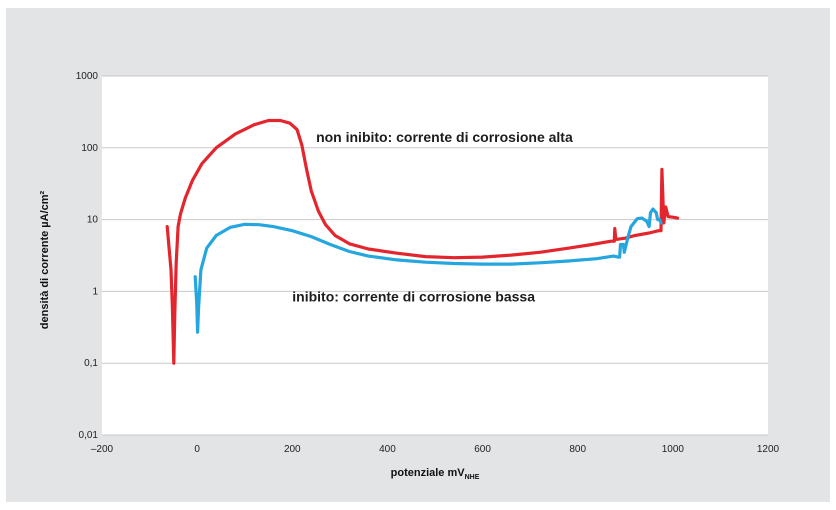 Image resolution: width=836 pixels, height=510 pixels. Describe the element at coordinates (87, 76) in the screenshot. I see `y-tick-label: 1000` at that location.